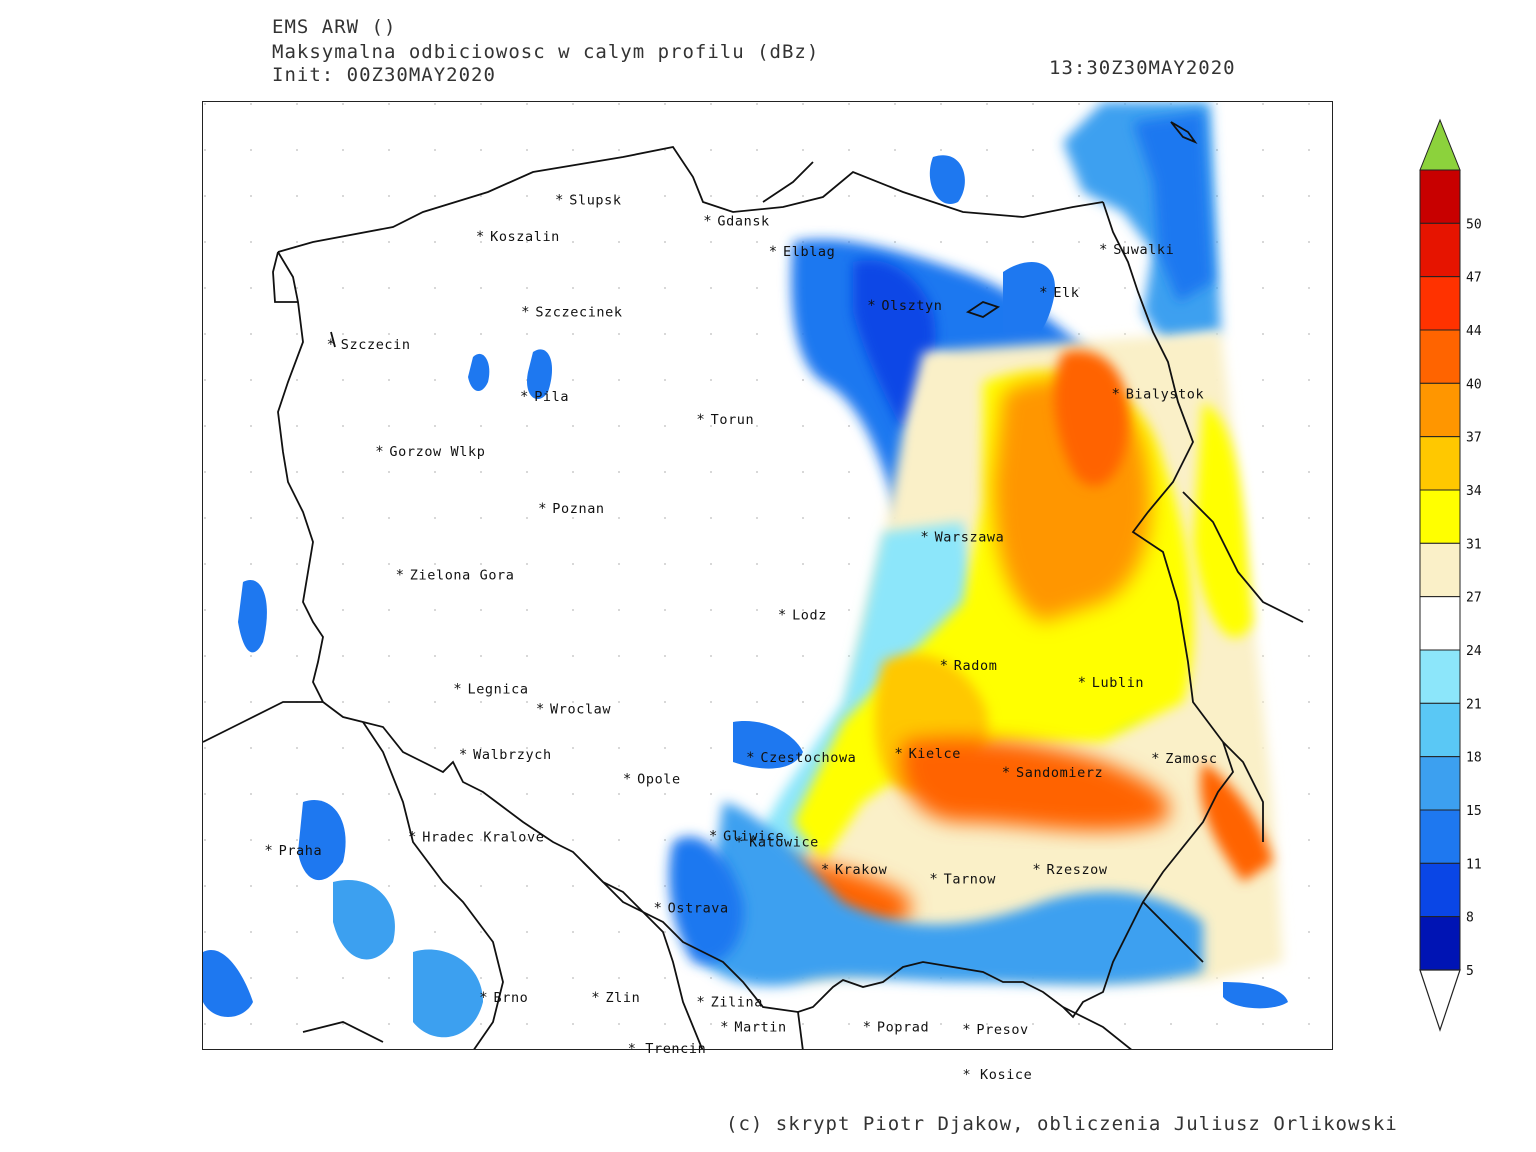  I want to click on legend-level-label: 47, so click(1474, 278).